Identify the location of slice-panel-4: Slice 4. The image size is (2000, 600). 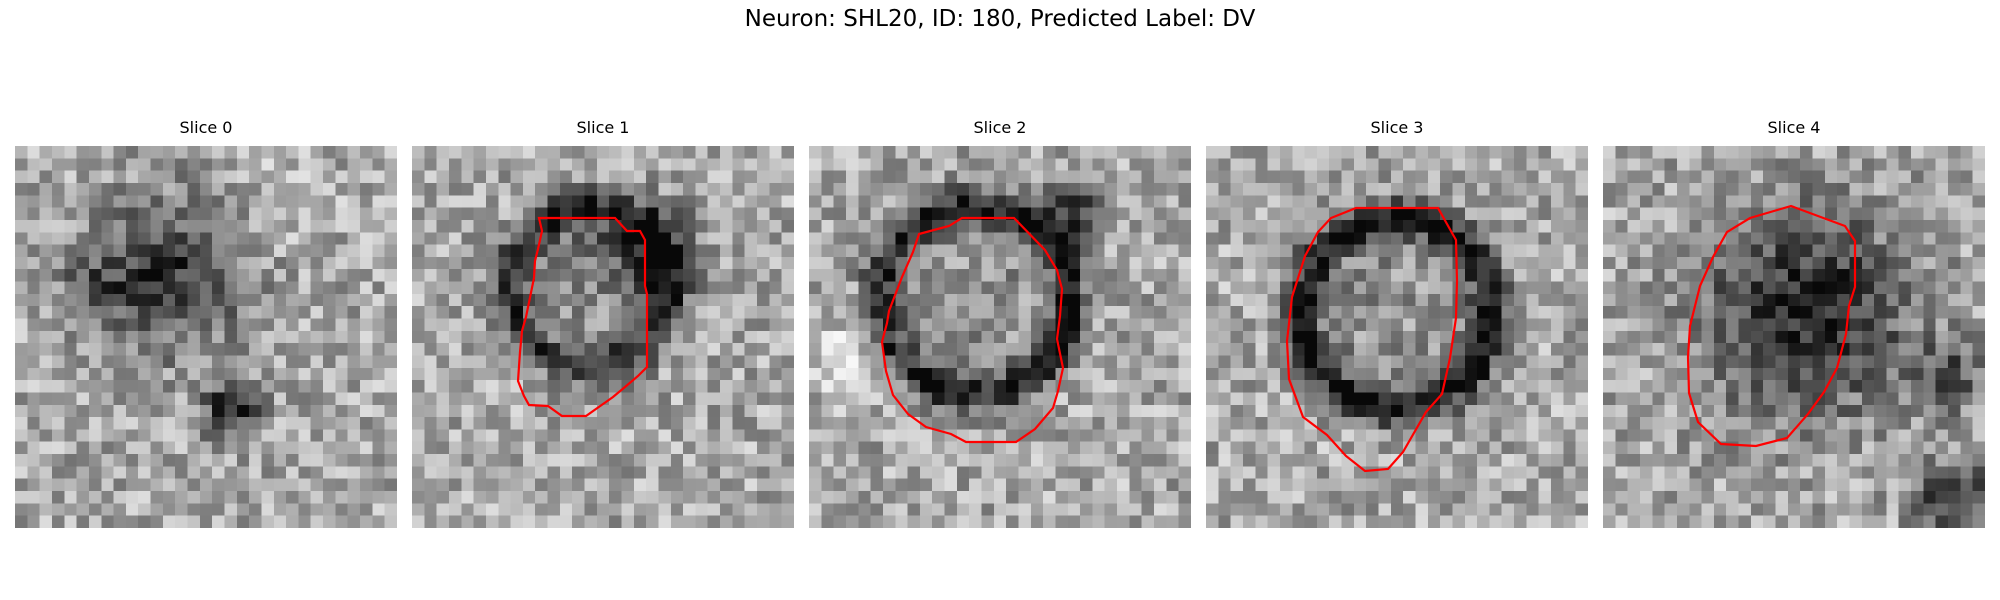
(1794, 322).